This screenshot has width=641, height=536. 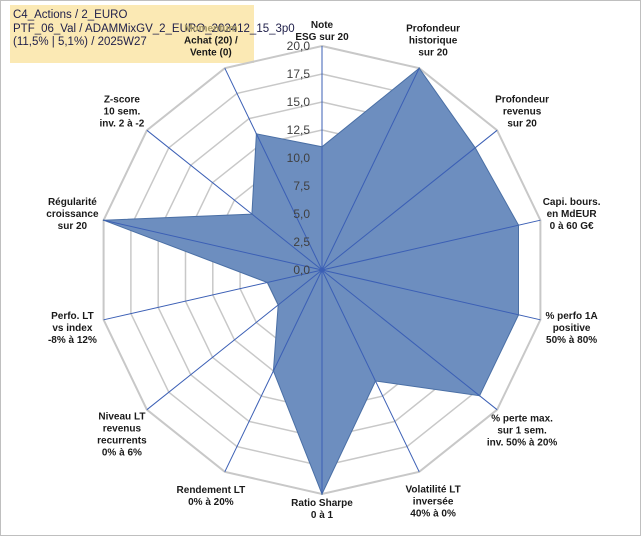 What do you see at coordinates (571, 316) in the screenshot?
I see `category-label-line: % perfo 1A` at bounding box center [571, 316].